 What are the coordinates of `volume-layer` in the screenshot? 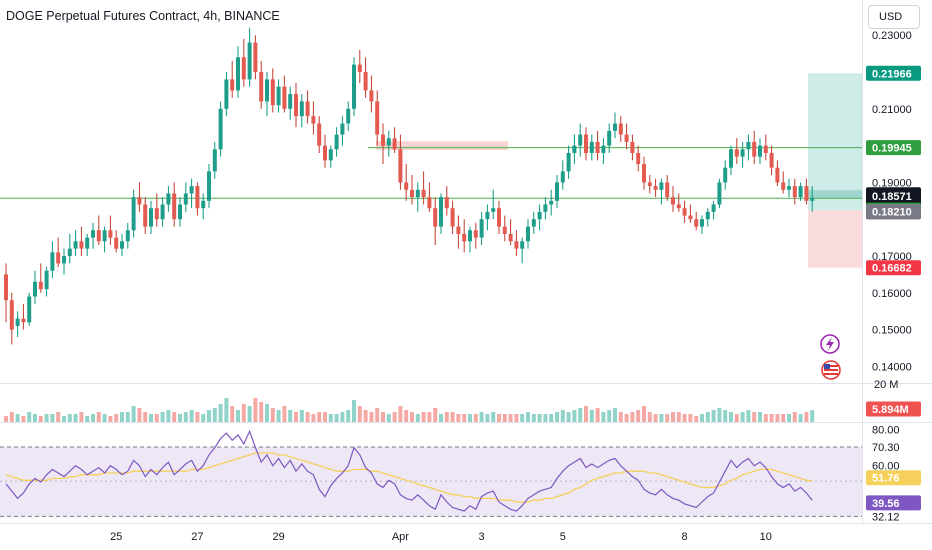 It's located at (409, 410).